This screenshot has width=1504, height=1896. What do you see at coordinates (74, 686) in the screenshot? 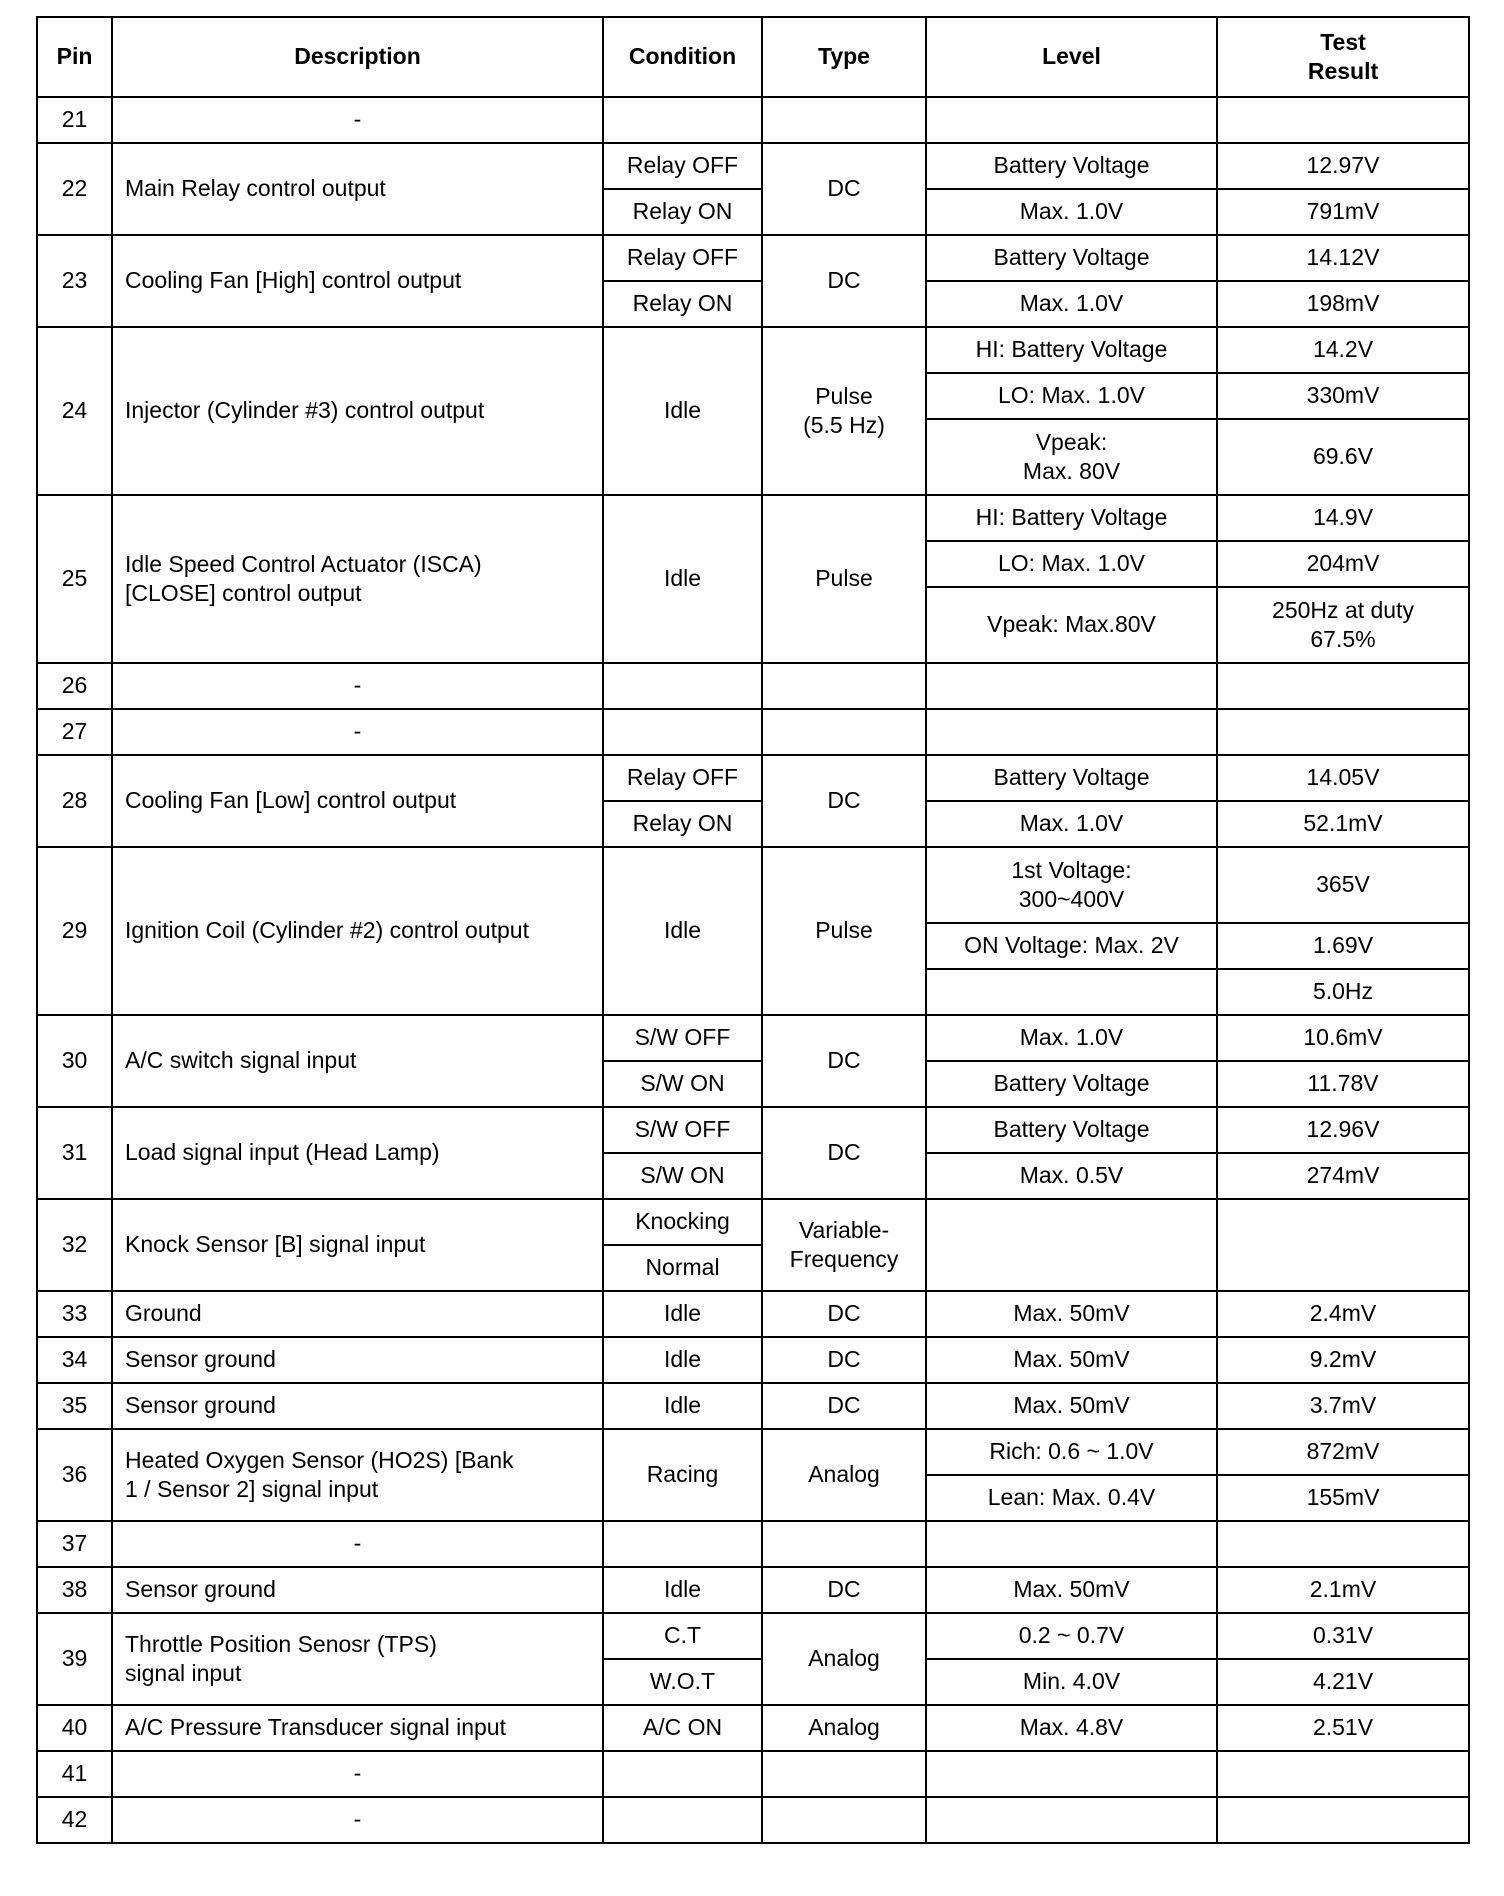
I see `pin-number: 26` at bounding box center [74, 686].